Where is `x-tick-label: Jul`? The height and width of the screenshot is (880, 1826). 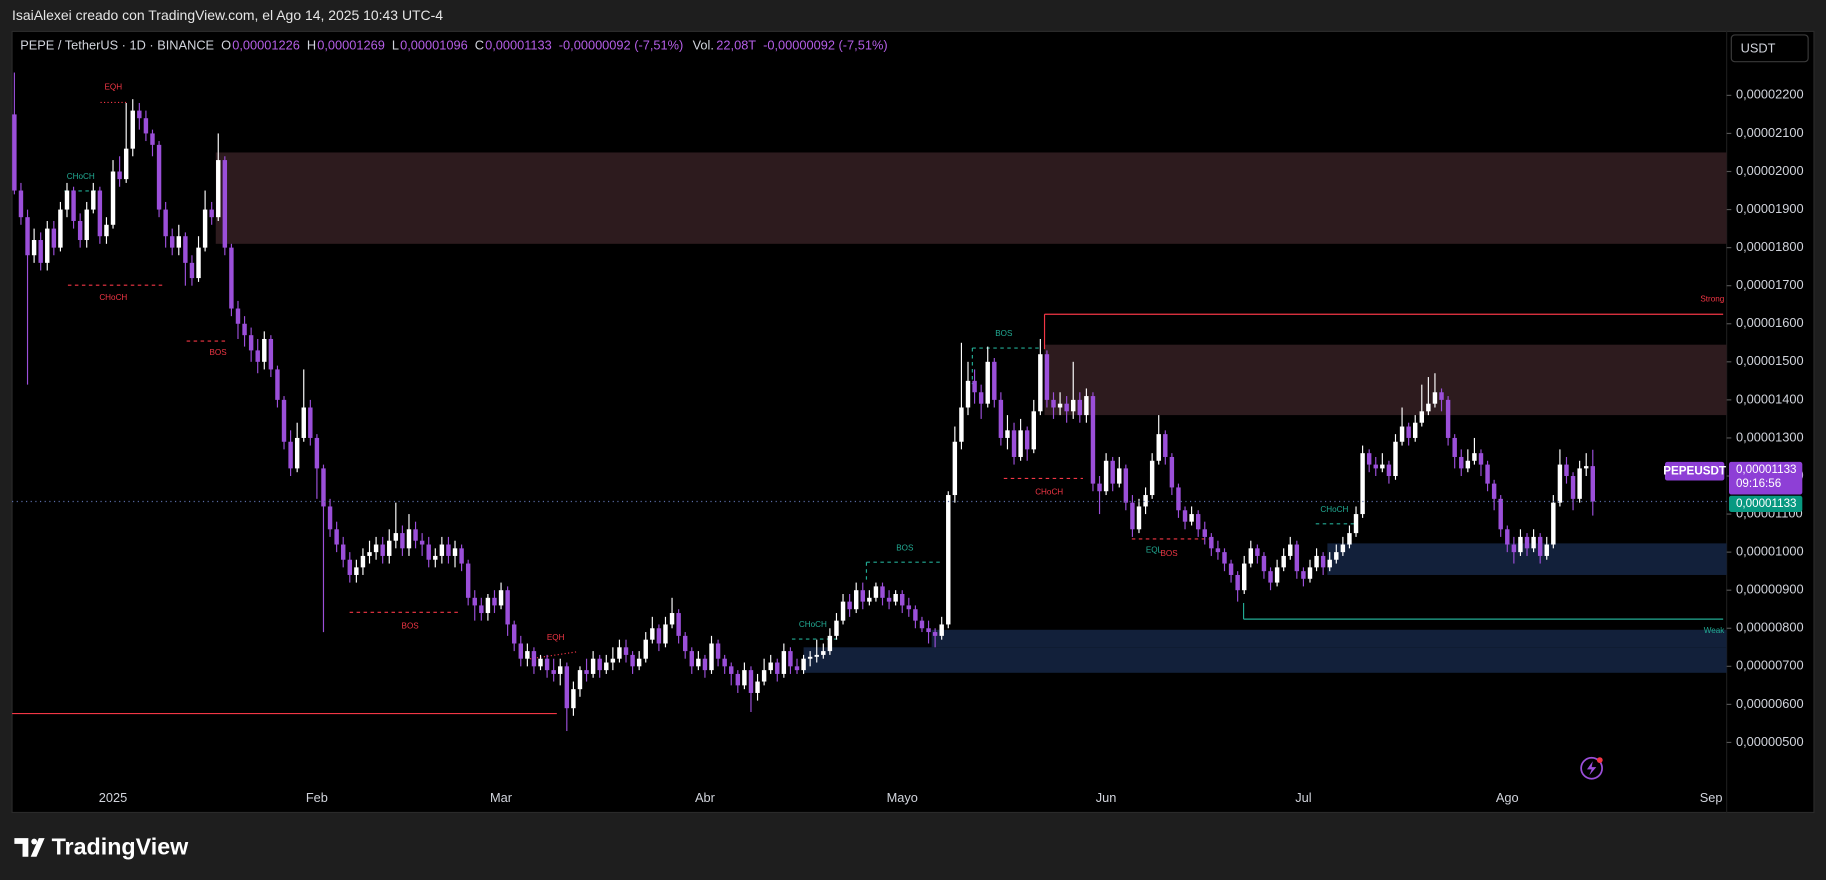 x-tick-label: Jul is located at coordinates (1303, 797).